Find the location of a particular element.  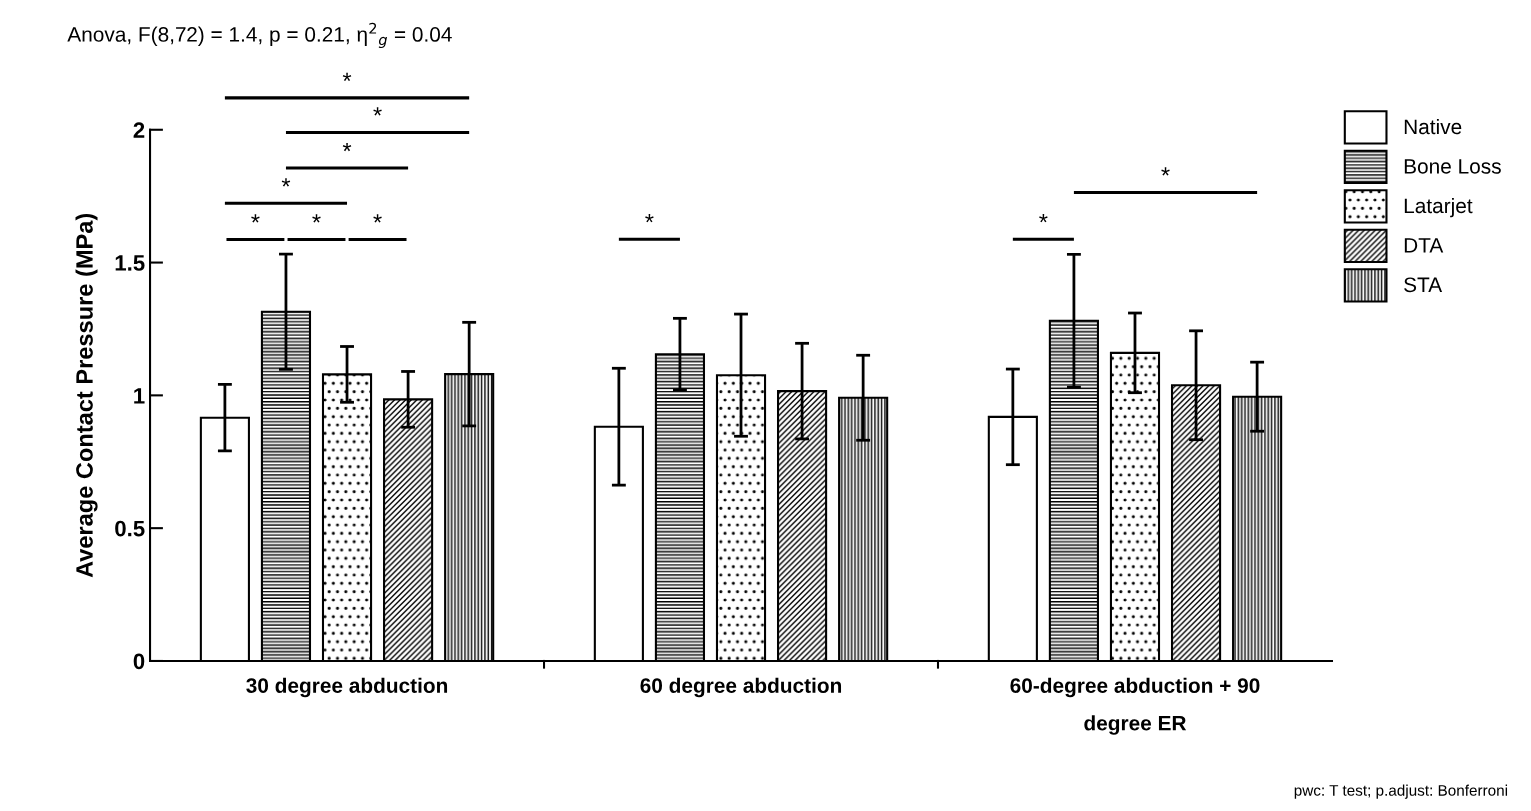

text: pwc: T test; p.adjust: Bonferroni is located at coordinates (1401, 791).